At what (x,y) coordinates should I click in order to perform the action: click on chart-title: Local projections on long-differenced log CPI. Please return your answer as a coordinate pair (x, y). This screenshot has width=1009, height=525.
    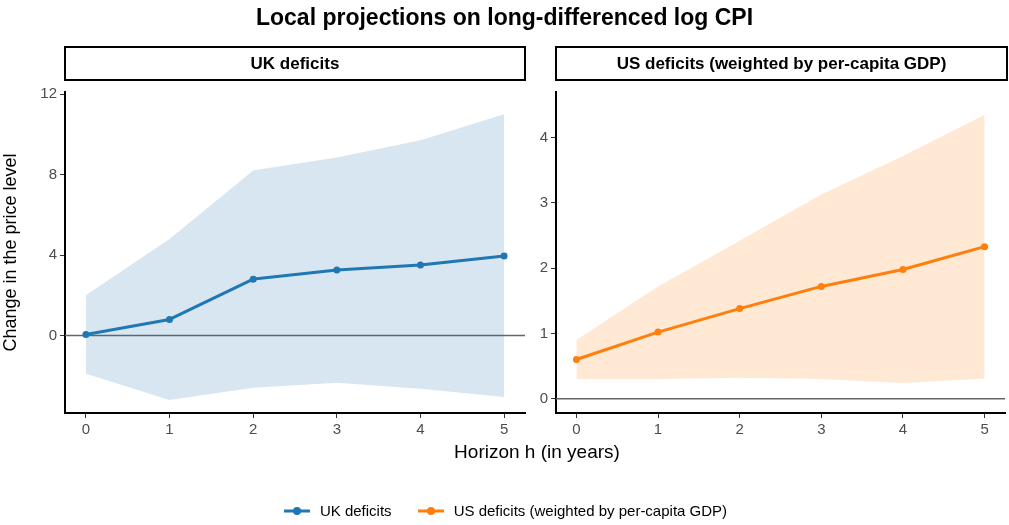
    Looking at the image, I should click on (504, 17).